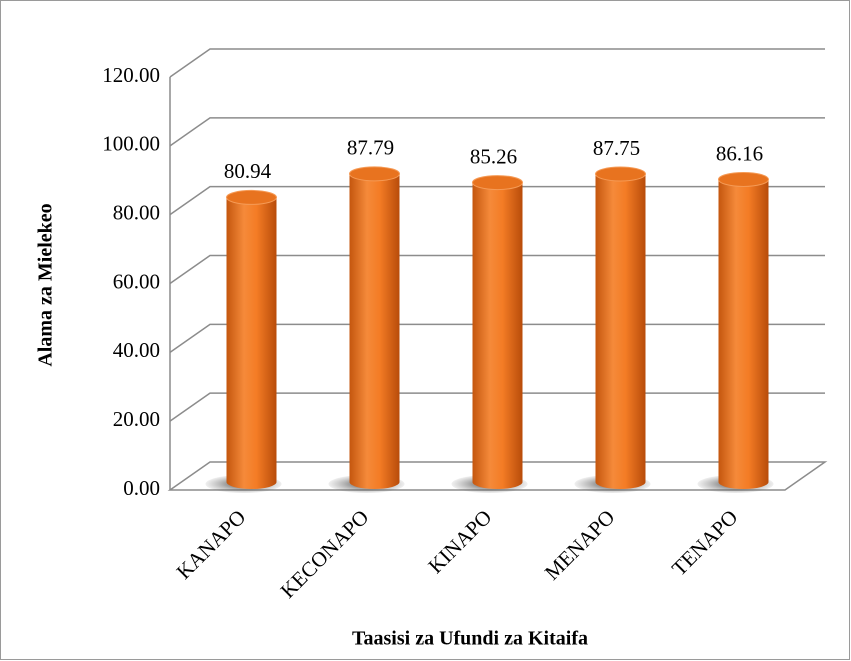 The height and width of the screenshot is (661, 851). I want to click on data-label: 85.26, so click(493, 156).